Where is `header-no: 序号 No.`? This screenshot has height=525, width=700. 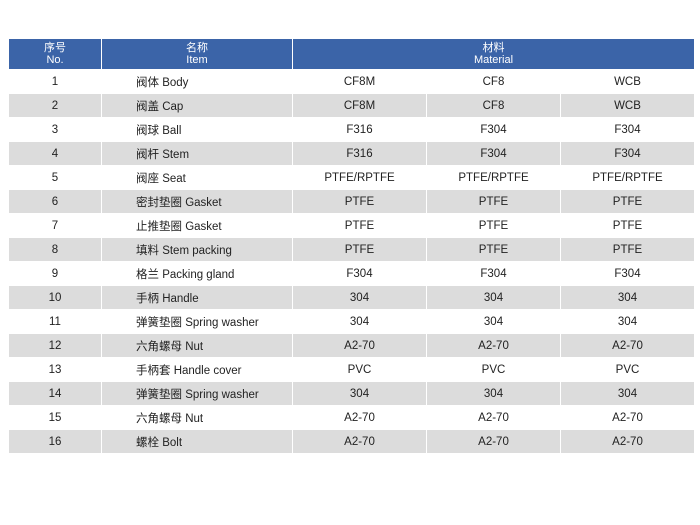
header-no: 序号 No. is located at coordinates (55, 54).